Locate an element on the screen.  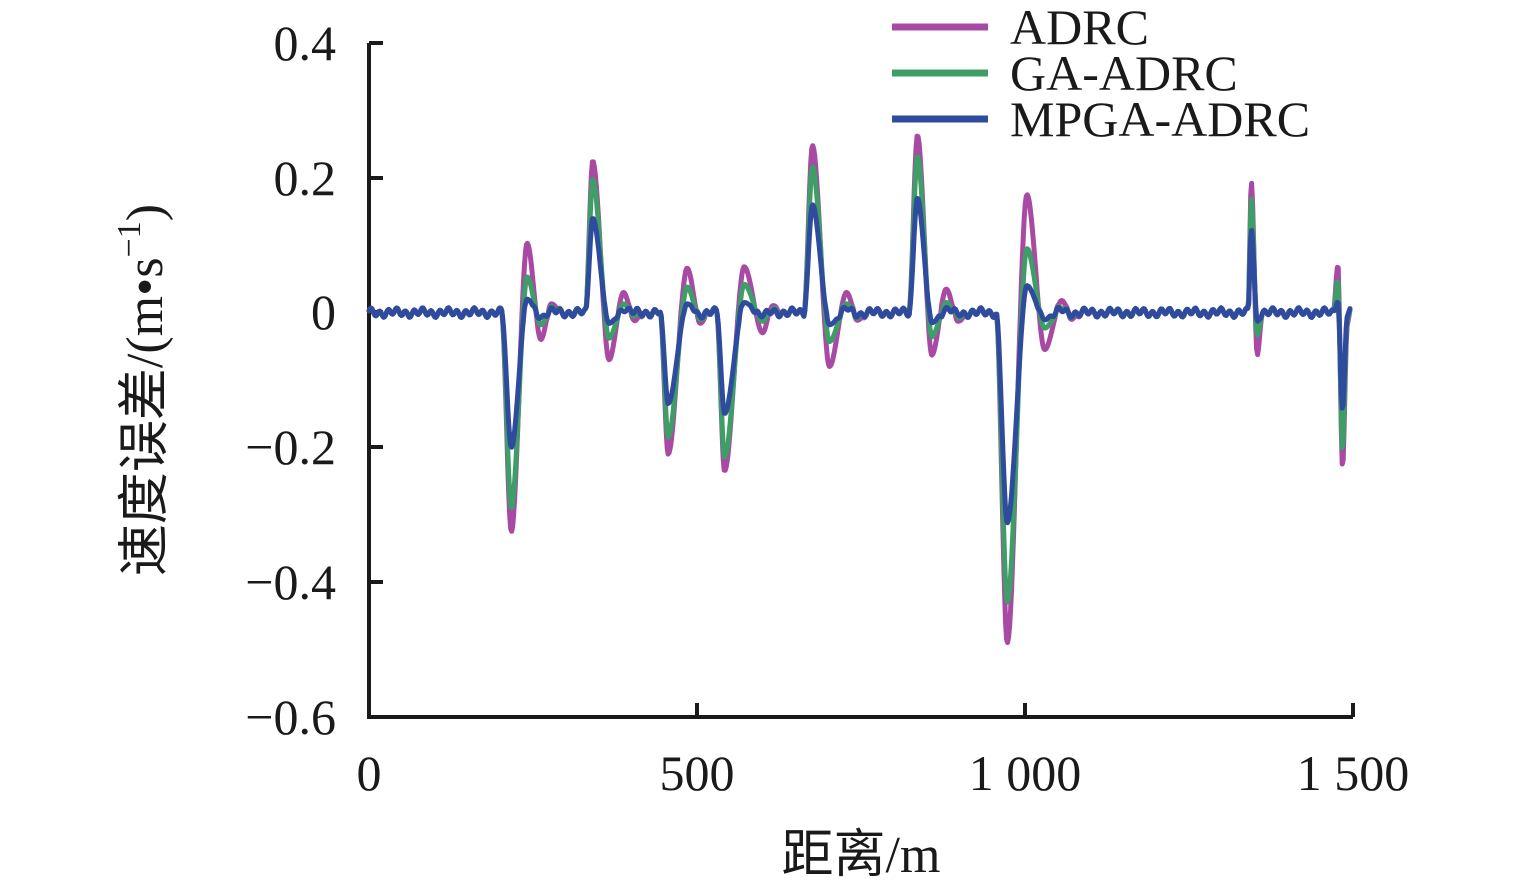
legend-label-adrc: ADRC is located at coordinates (1079, 27).